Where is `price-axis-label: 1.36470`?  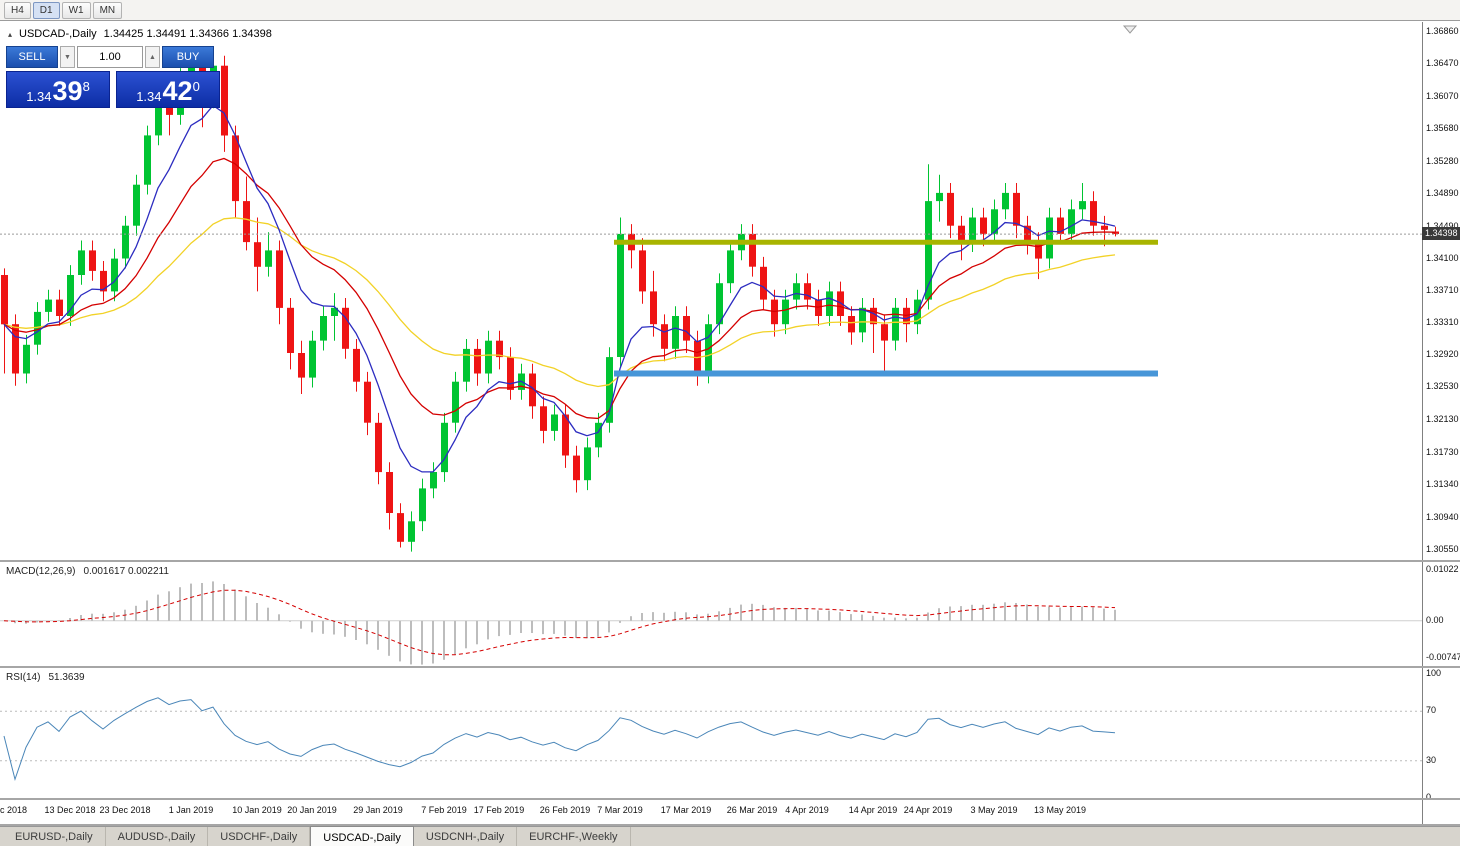 price-axis-label: 1.36470 is located at coordinates (1442, 63).